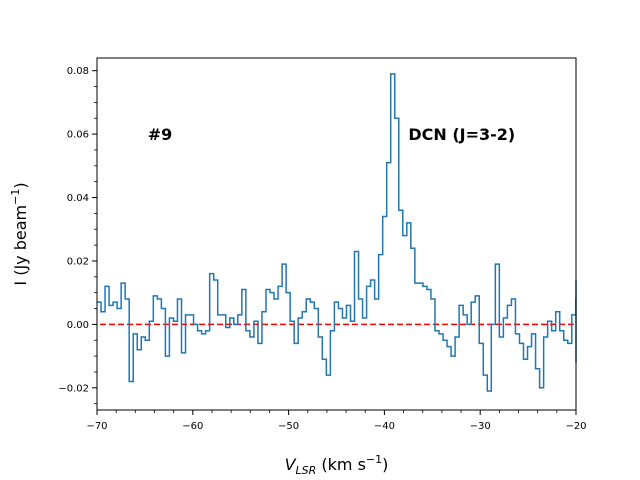 The width and height of the screenshot is (640, 480). Describe the element at coordinates (73, 388) in the screenshot. I see `y-tick-label: −0.02` at that location.